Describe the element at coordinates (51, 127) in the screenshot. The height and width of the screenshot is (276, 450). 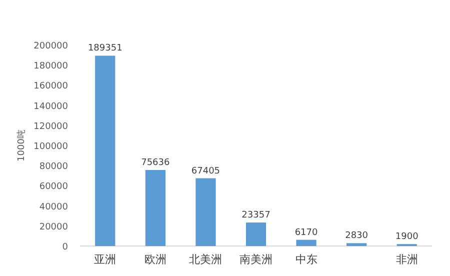
I see `y-tick-label: 120000` at that location.